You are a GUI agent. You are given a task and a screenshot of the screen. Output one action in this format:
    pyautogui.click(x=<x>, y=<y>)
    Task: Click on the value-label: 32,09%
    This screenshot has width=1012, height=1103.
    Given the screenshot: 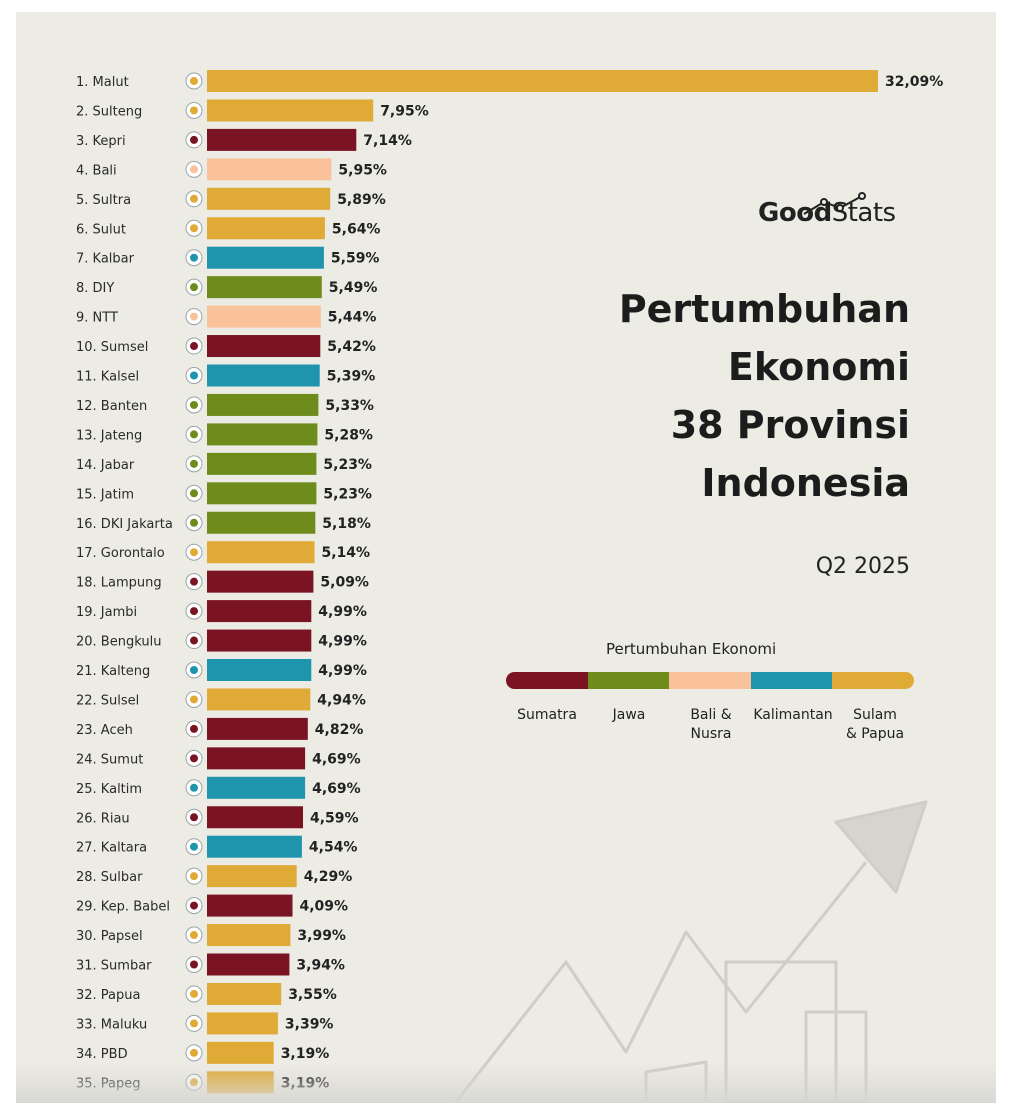 What is the action you would take?
    pyautogui.click(x=914, y=82)
    